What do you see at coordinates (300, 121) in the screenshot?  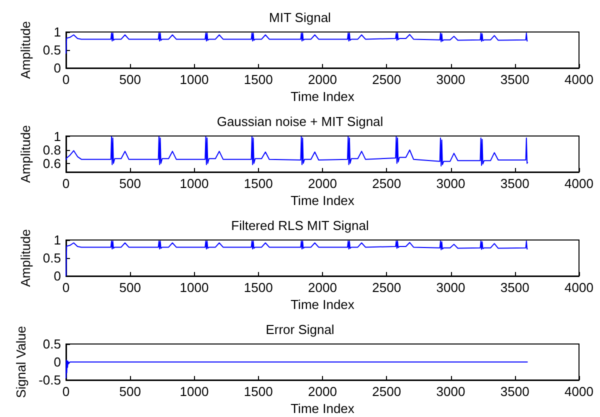 I see `chart-title: Gaussian noise + MIT Signal` at bounding box center [300, 121].